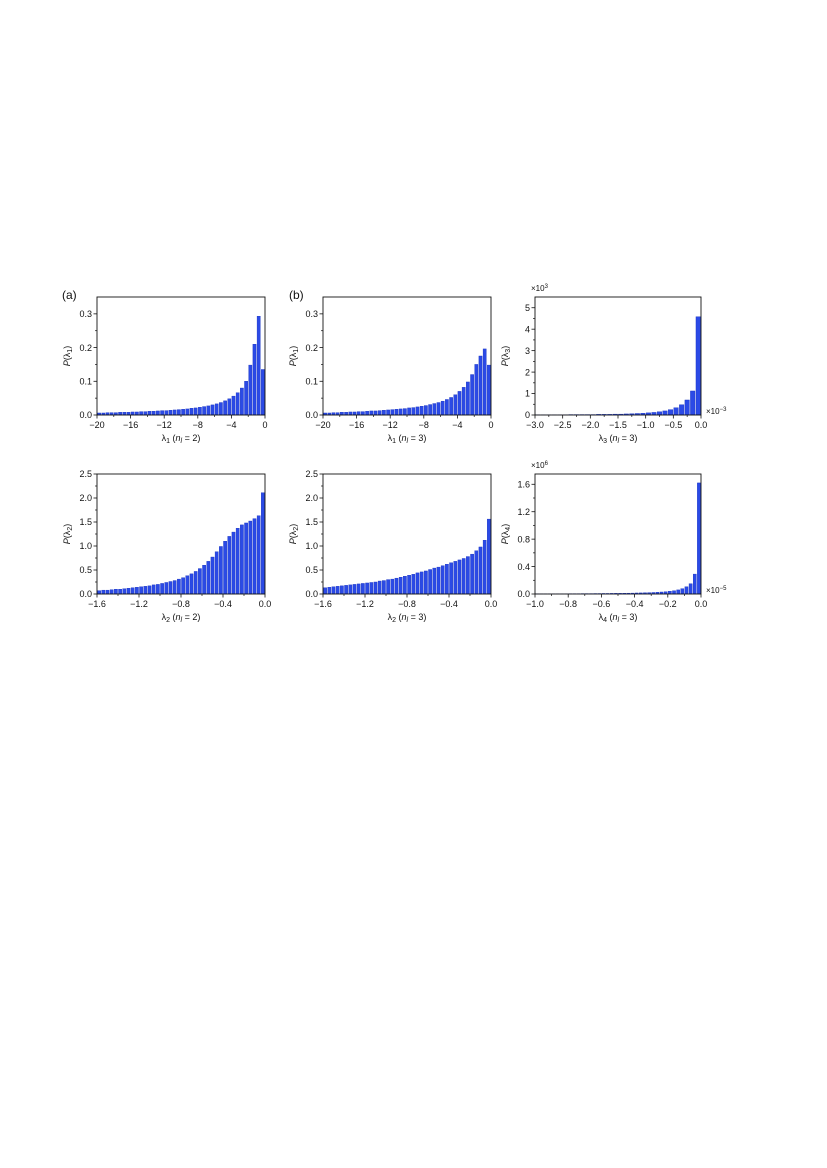 This screenshot has width=827, height=1168. What do you see at coordinates (540, 465) in the screenshot?
I see `y-multiplier: ×106` at bounding box center [540, 465].